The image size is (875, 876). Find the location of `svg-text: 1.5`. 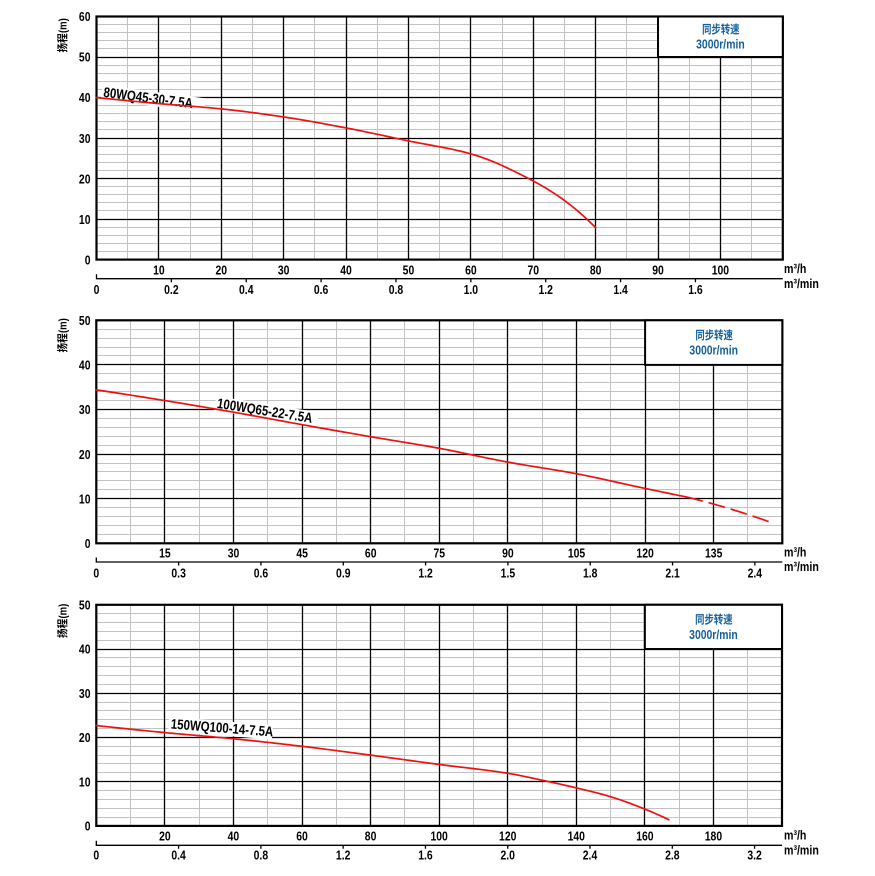

svg-text: 1.5 is located at coordinates (508, 573).